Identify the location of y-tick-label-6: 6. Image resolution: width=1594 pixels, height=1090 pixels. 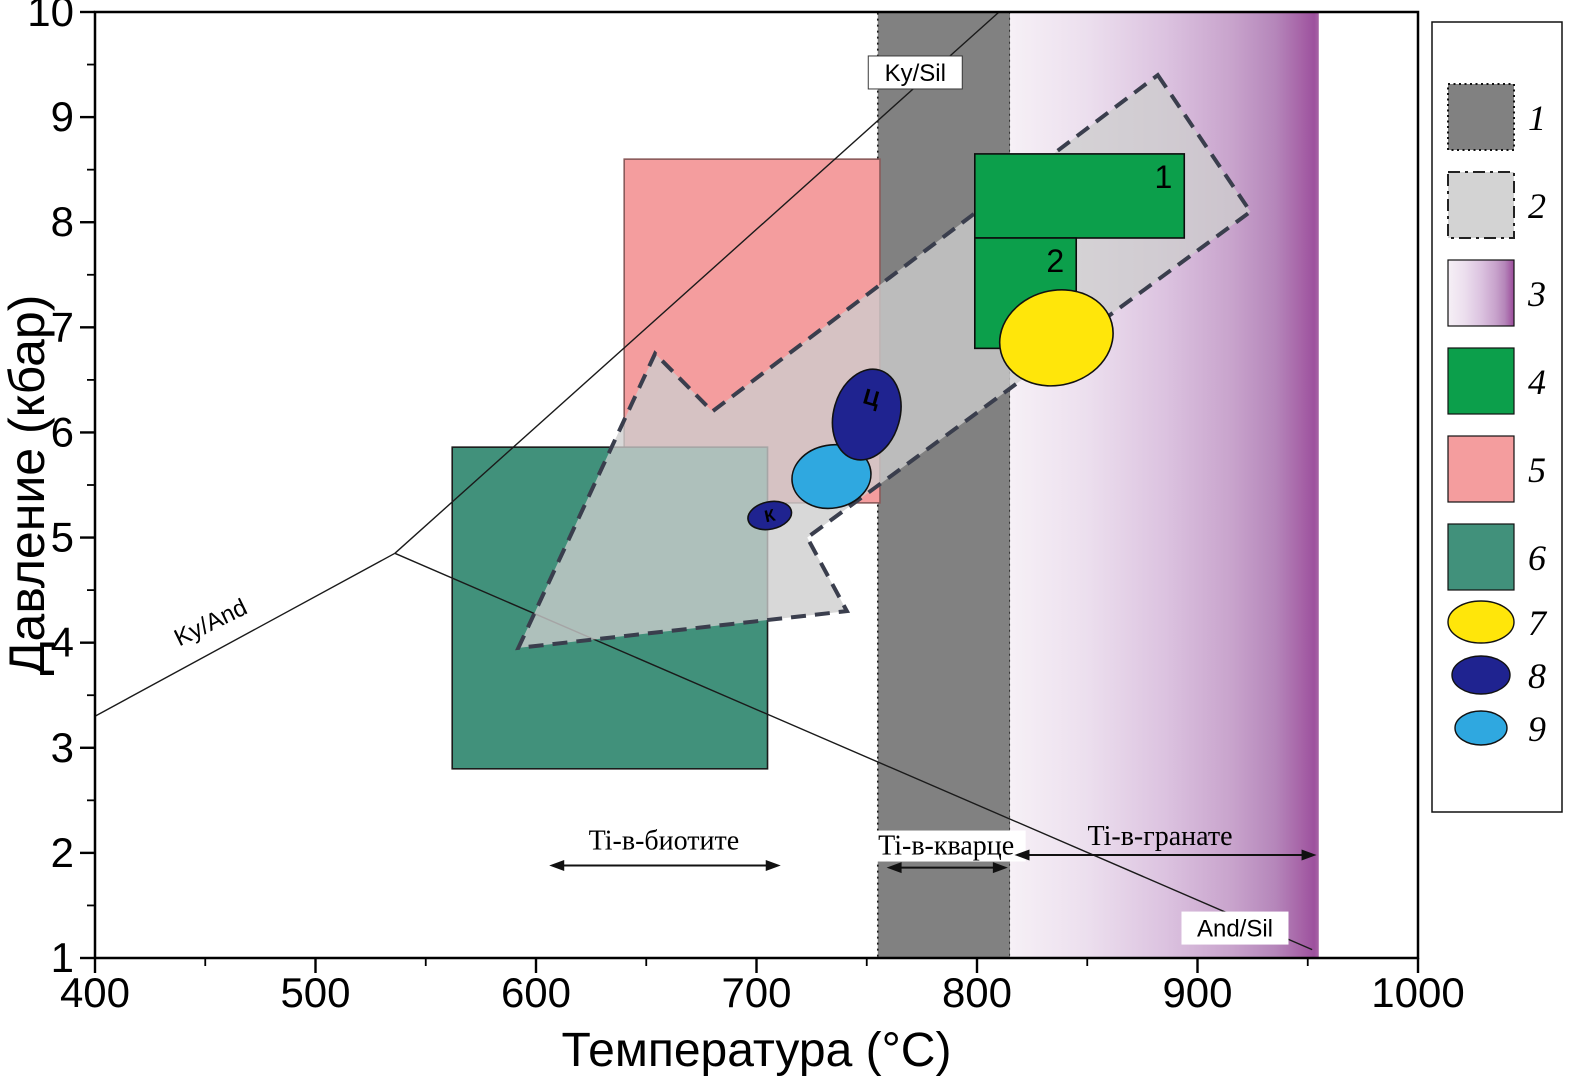
(62, 431).